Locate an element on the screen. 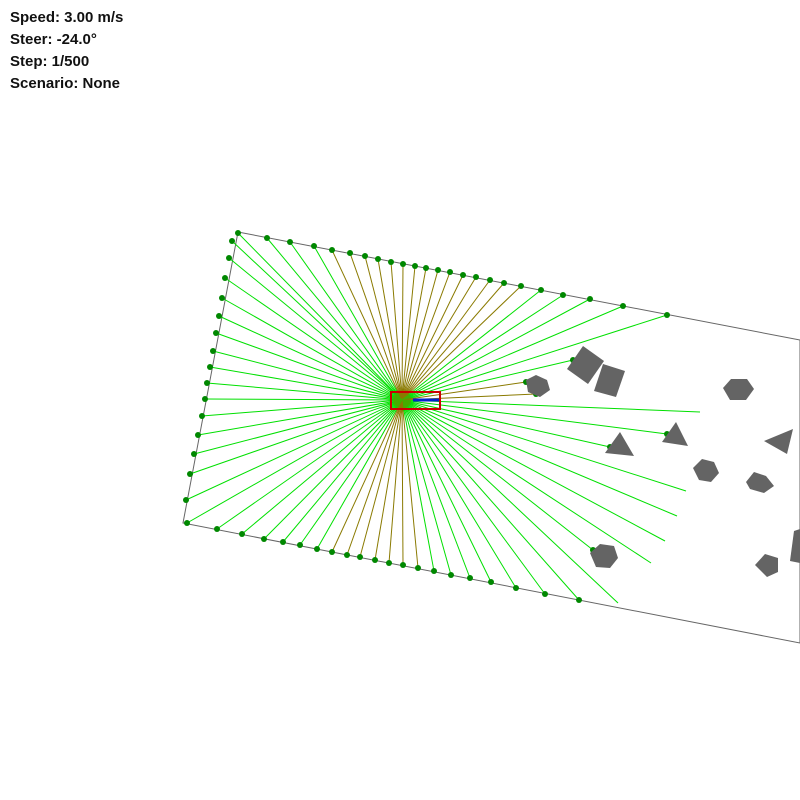 The image size is (800, 800). step-readout: Step: 1/500 is located at coordinates (50, 61).